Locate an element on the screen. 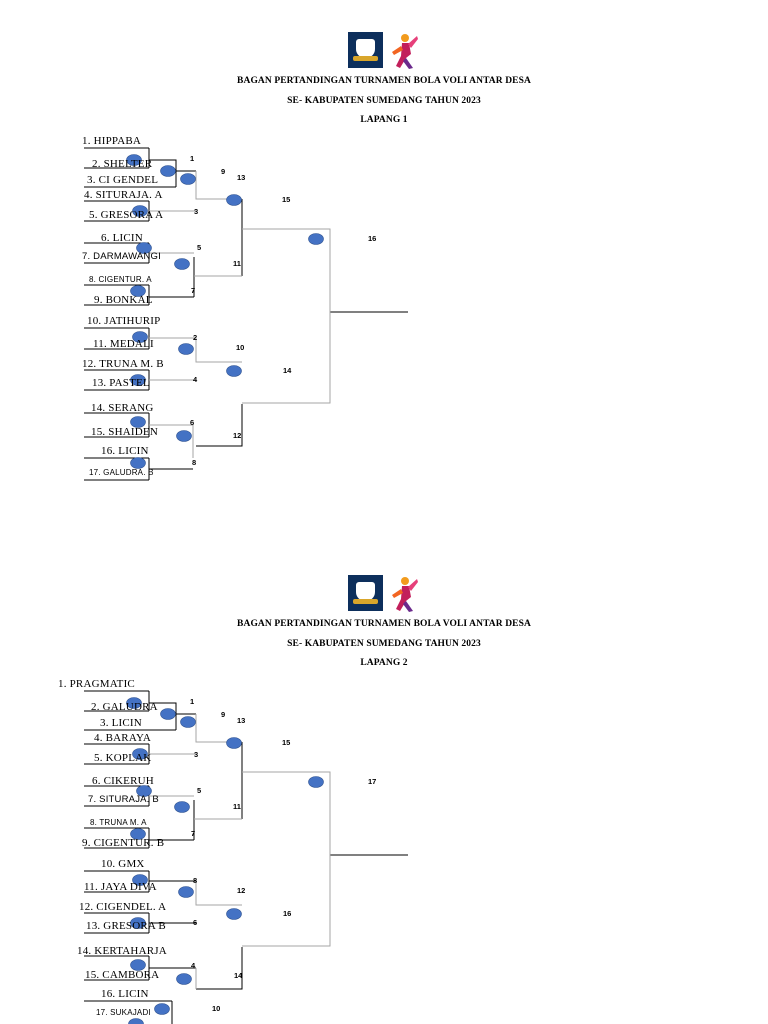 The height and width of the screenshot is (1024, 768). team-12: 12. CIGENDEL. A is located at coordinates (123, 907).